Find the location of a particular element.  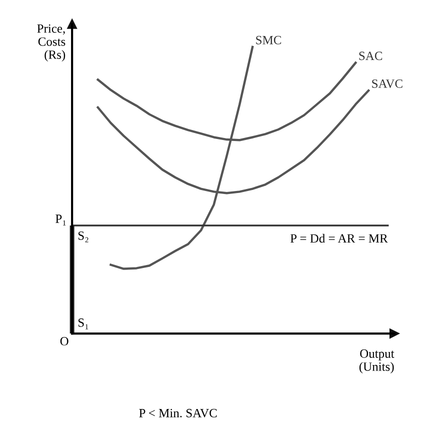

series-label: SAVC is located at coordinates (387, 83).